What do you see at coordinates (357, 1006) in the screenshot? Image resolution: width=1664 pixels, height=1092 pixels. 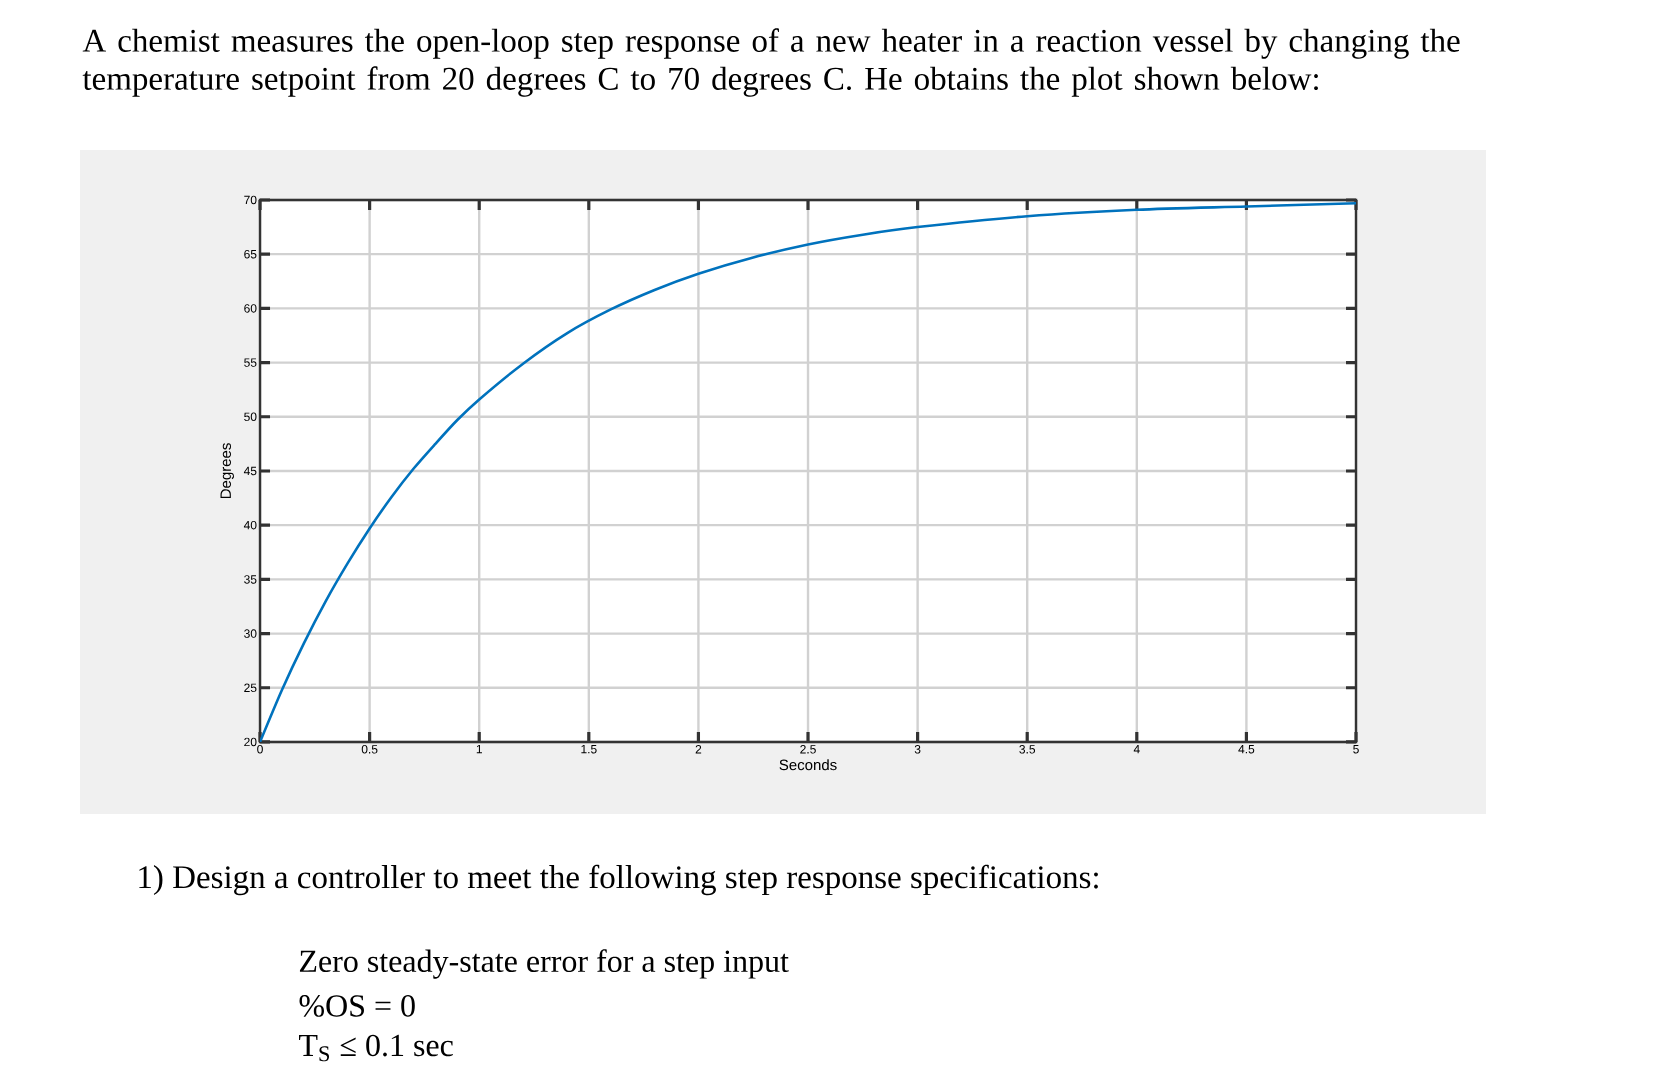 I see `text: %OS = 0` at bounding box center [357, 1006].